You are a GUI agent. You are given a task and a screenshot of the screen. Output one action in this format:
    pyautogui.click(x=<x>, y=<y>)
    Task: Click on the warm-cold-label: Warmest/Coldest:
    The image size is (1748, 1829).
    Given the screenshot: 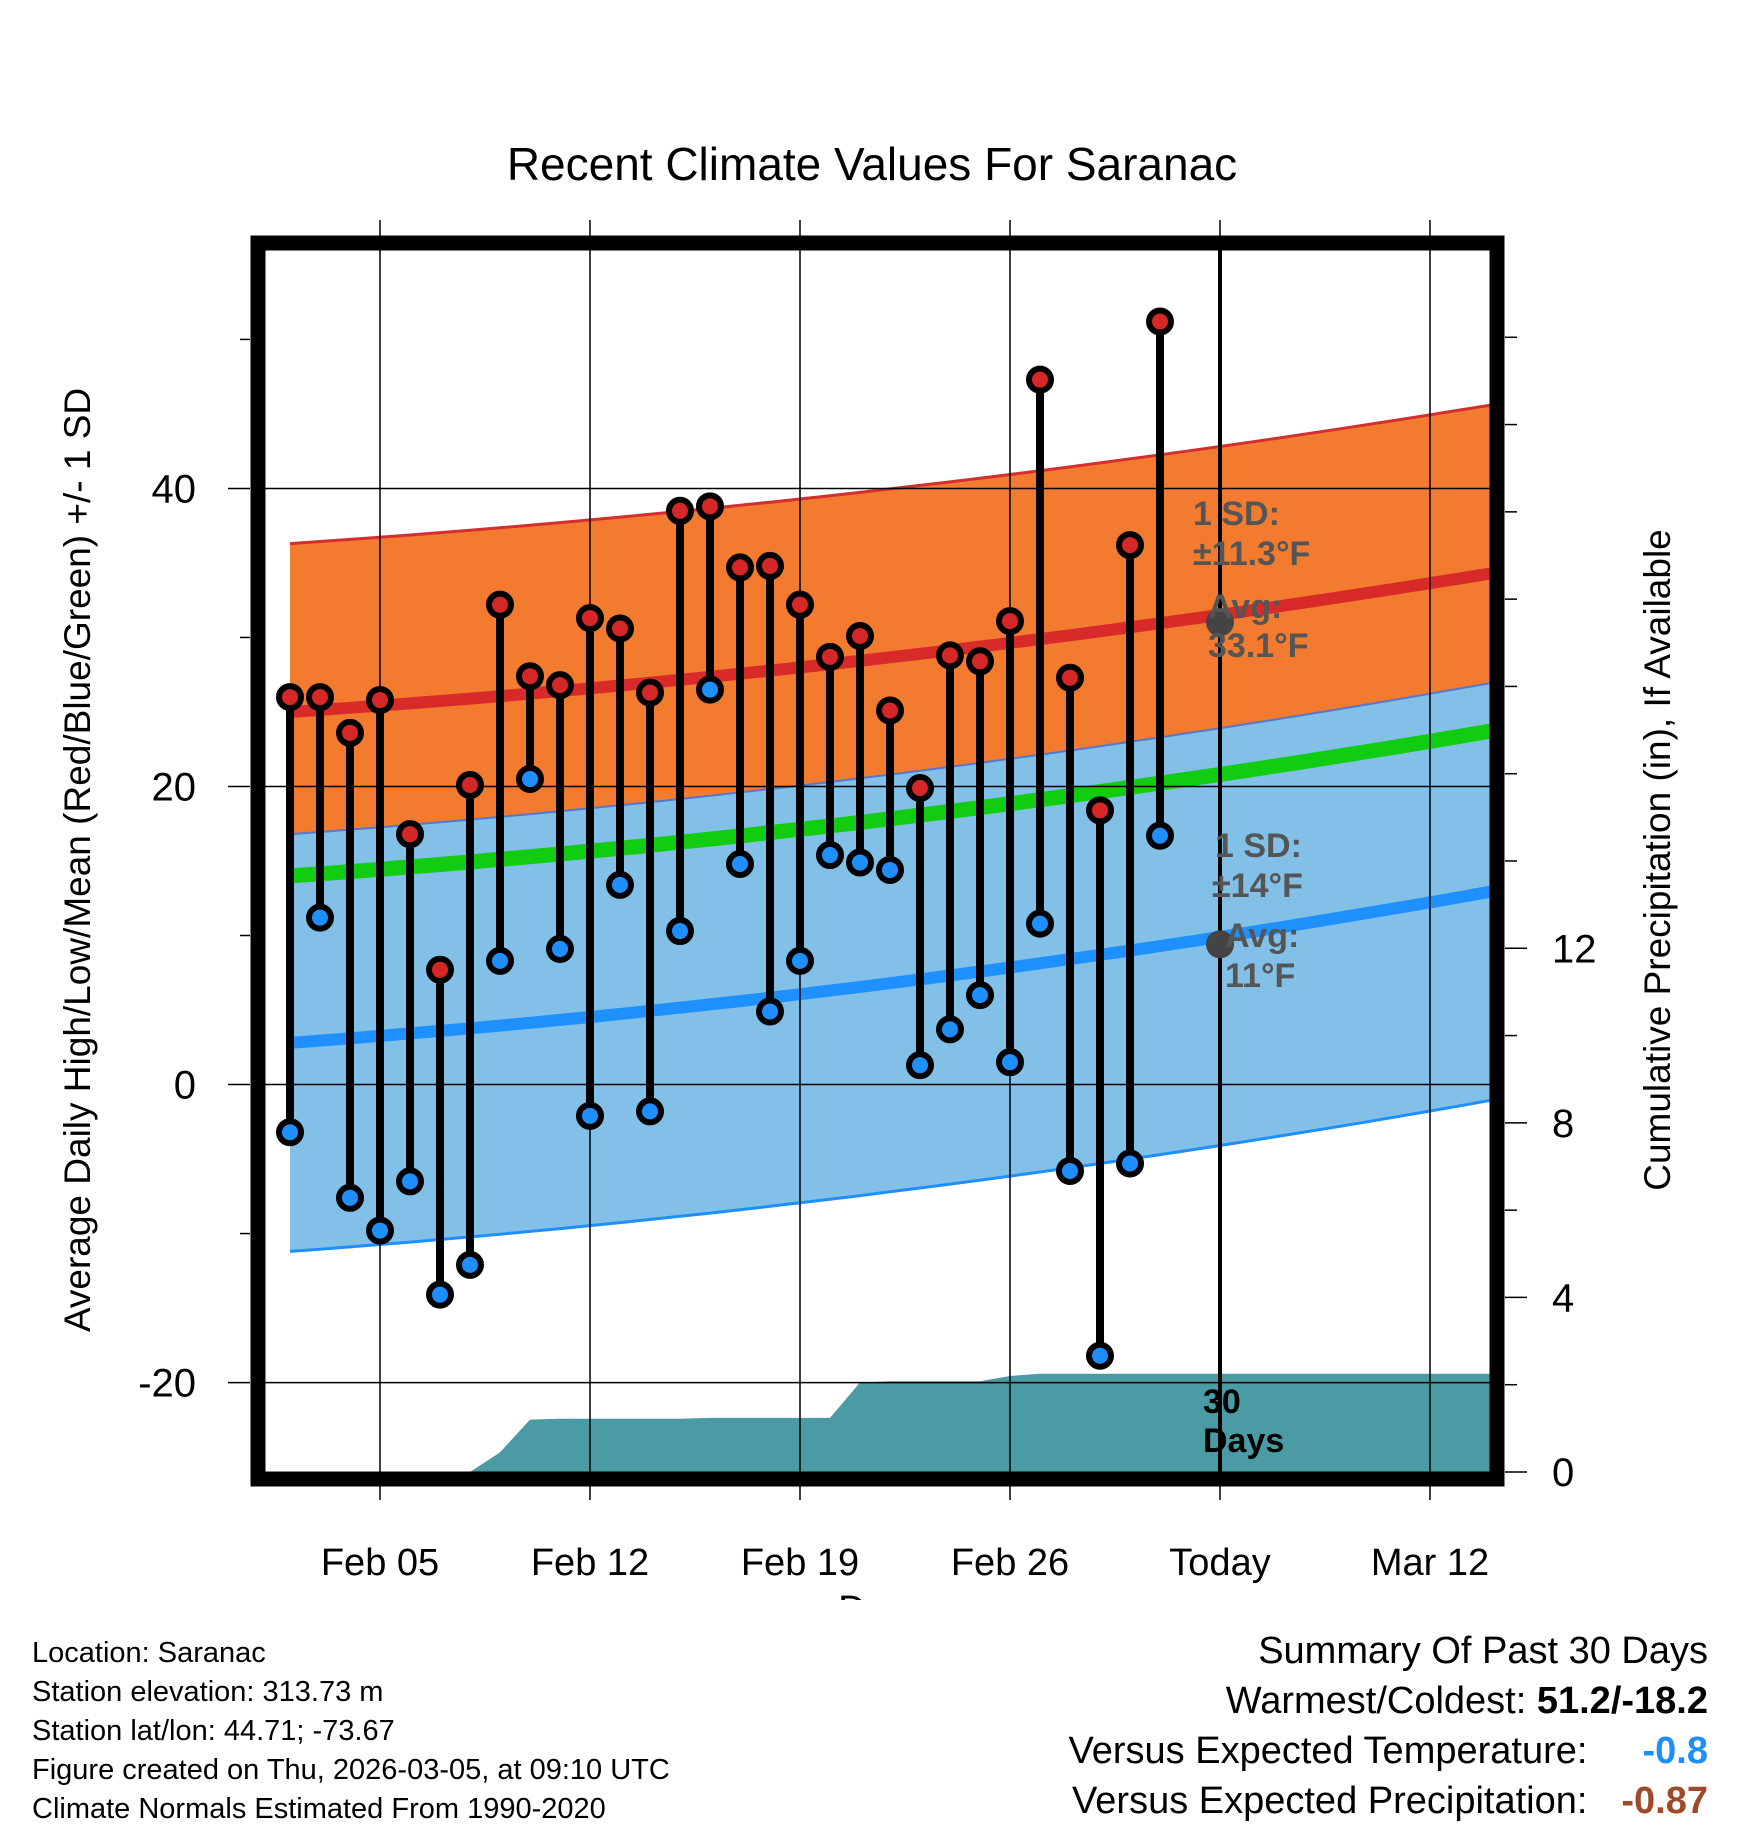 What is the action you would take?
    pyautogui.click(x=1376, y=1701)
    